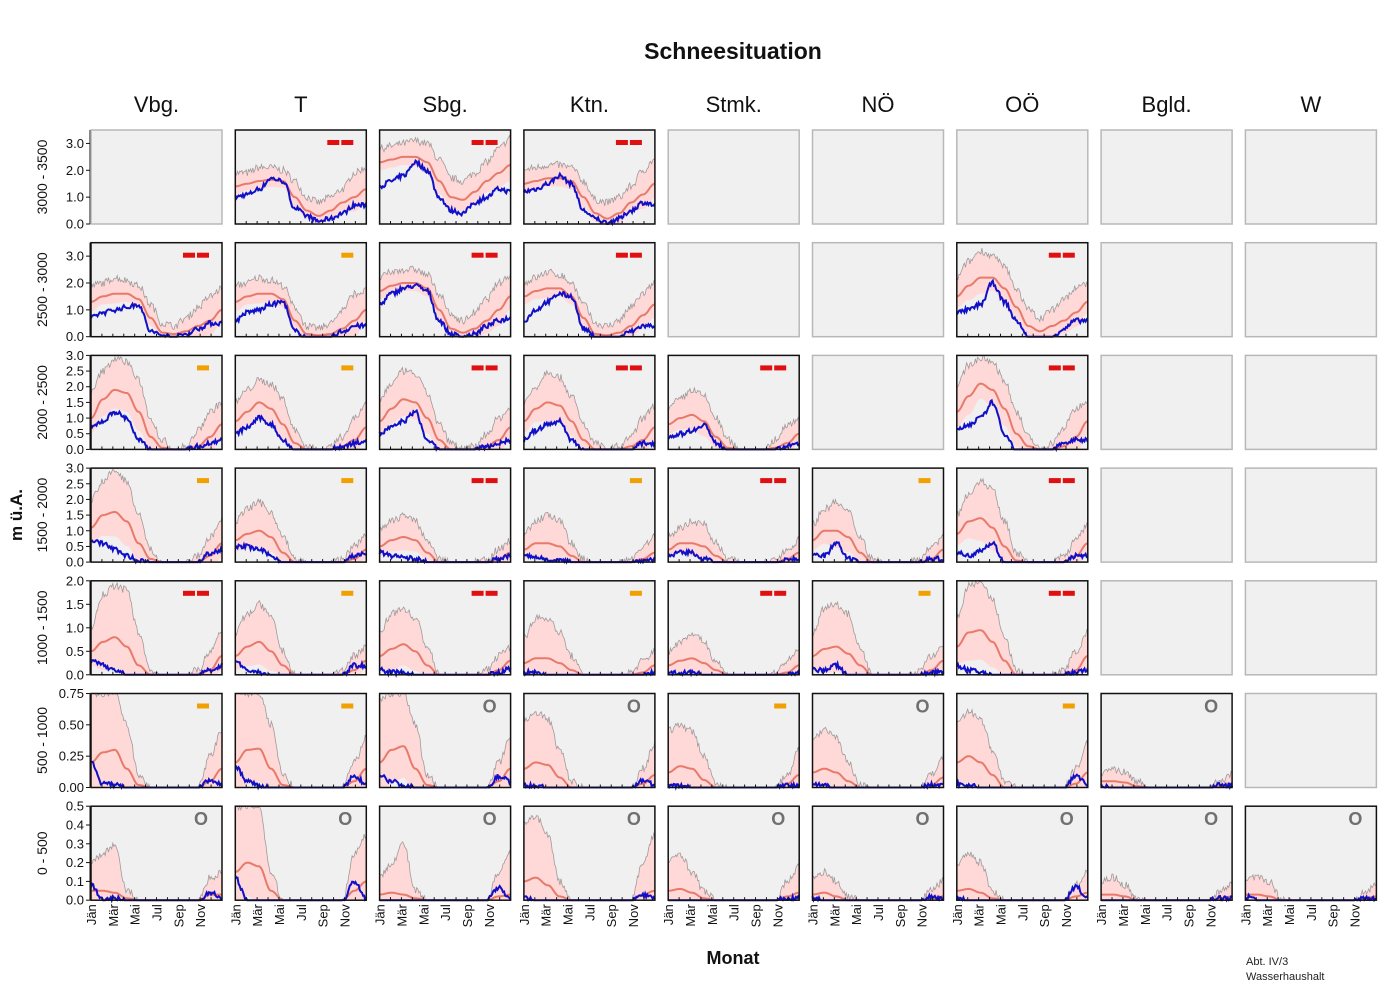 This screenshot has width=1400, height=996. What do you see at coordinates (589, 741) in the screenshot?
I see `panel-5-3: O` at bounding box center [589, 741].